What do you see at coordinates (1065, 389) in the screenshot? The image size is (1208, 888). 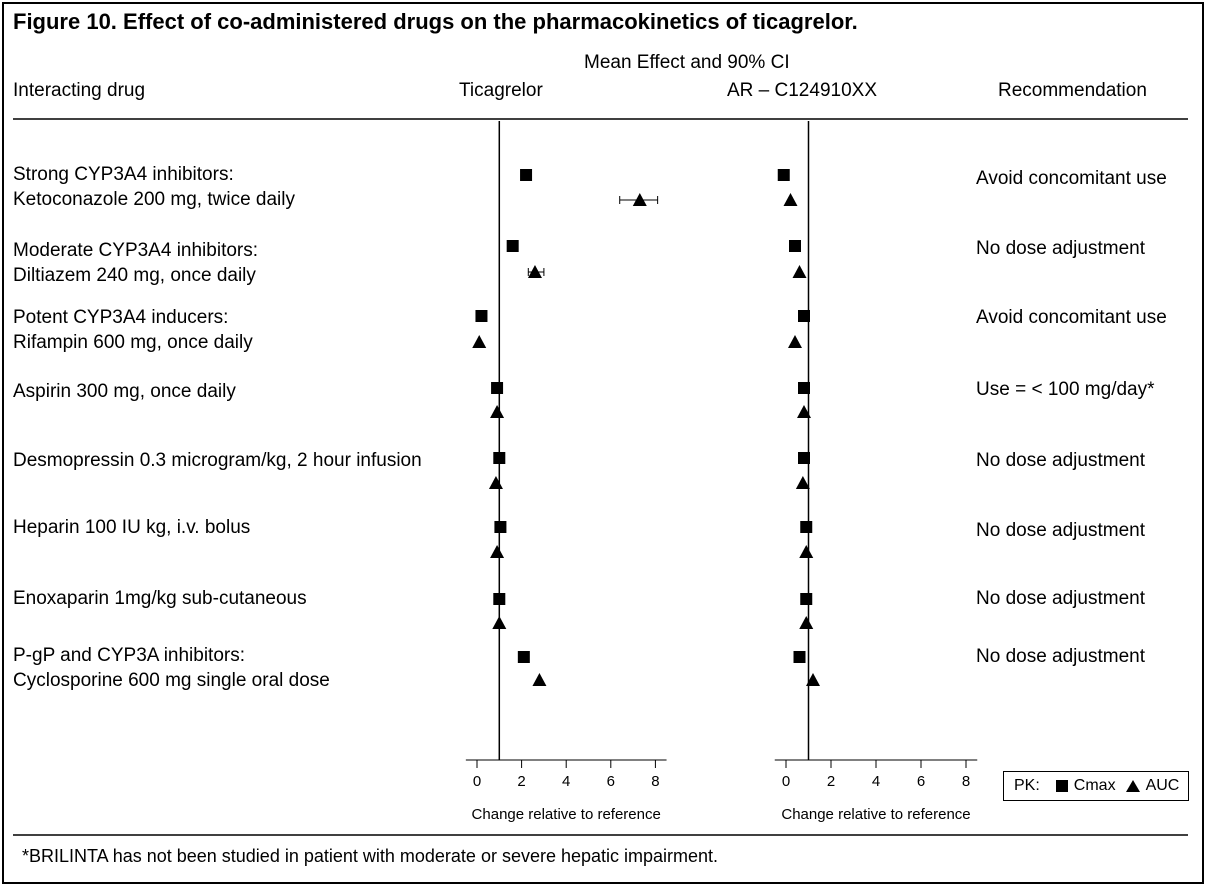 I see `recommendation-text: Use = < 100 mg/day*` at bounding box center [1065, 389].